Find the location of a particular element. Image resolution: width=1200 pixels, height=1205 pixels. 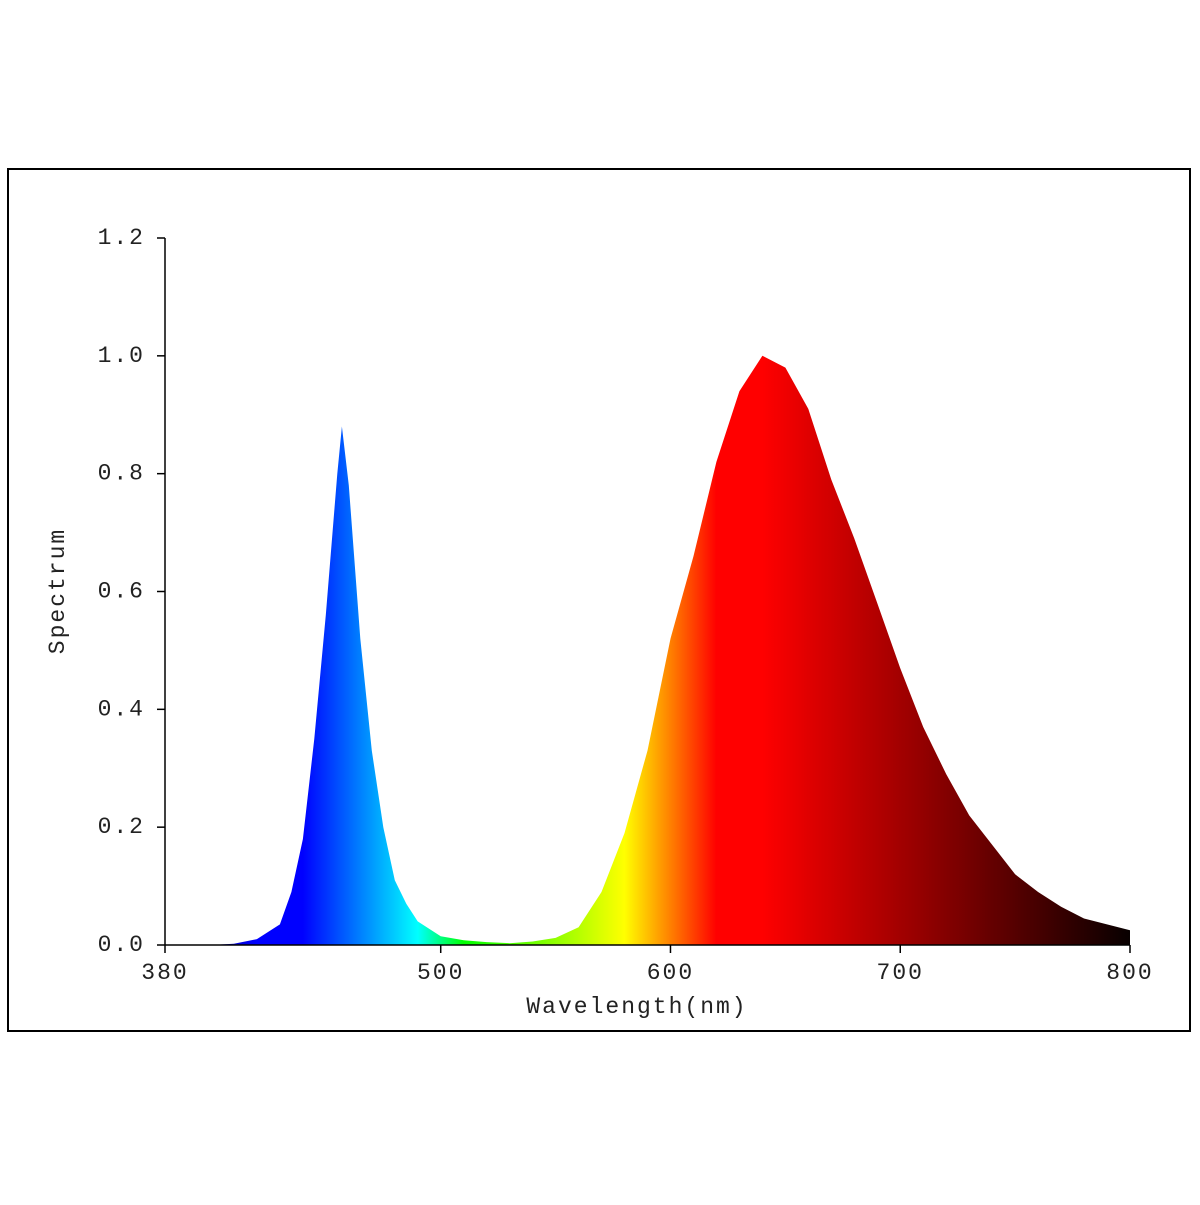

y-tick-label: 0.2 is located at coordinates (121, 827).